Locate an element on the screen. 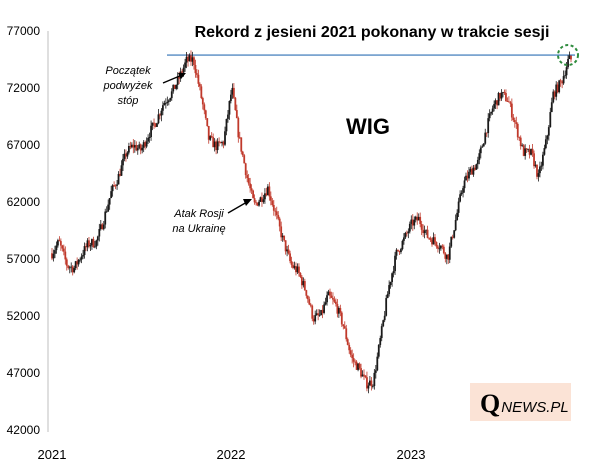 The width and height of the screenshot is (605, 472). y-tick-label: 47000 is located at coordinates (24, 373).